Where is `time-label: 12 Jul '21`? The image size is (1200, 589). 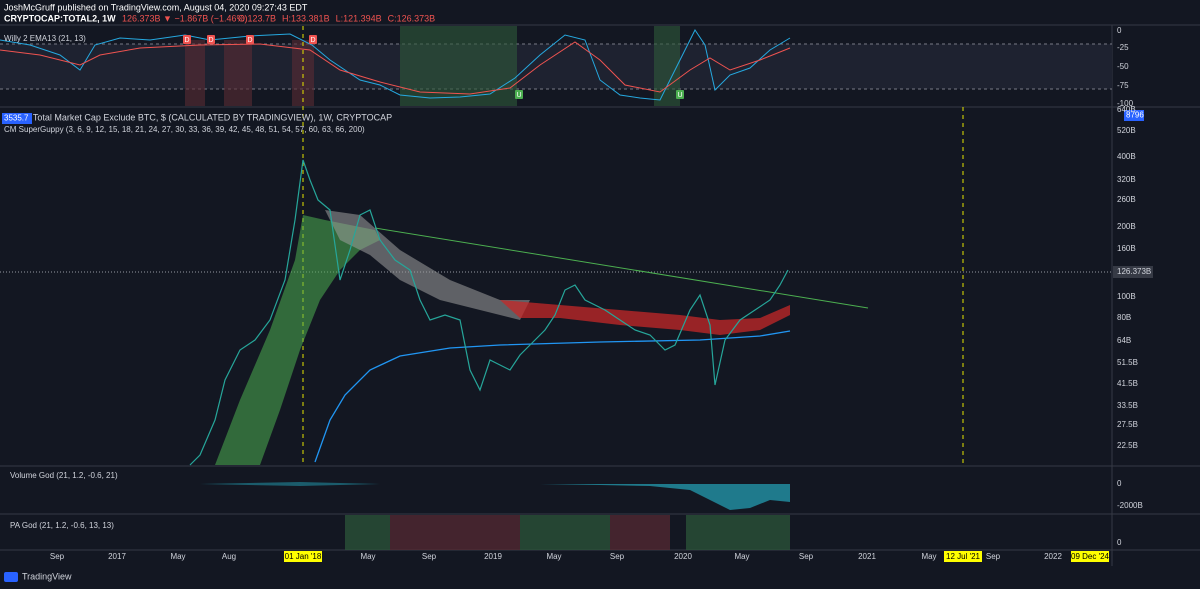
time-label: 12 Jul '21 is located at coordinates (963, 556).